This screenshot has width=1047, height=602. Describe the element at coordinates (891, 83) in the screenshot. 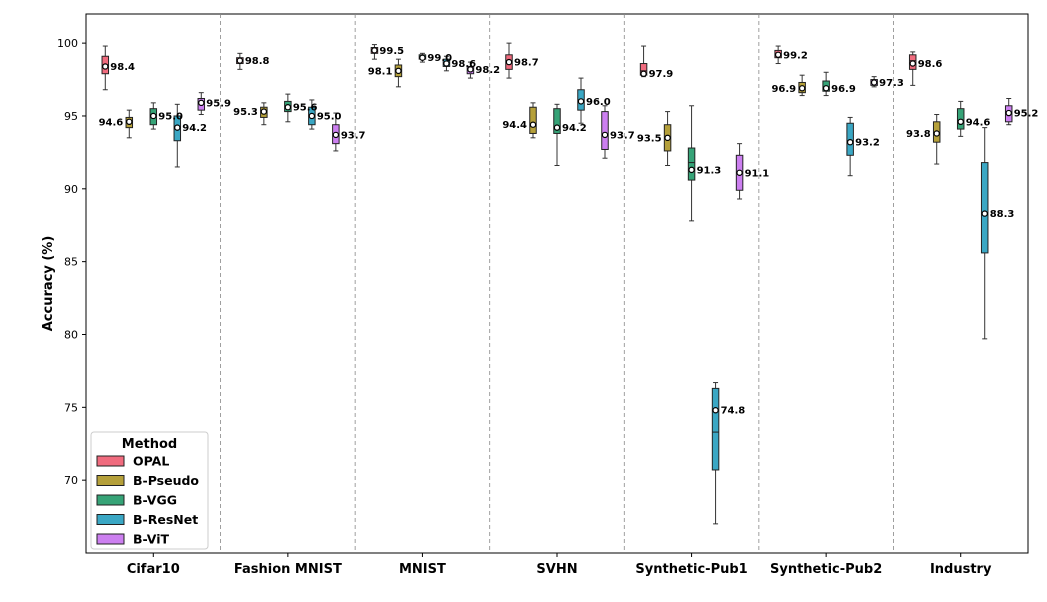

I see `mean-label: 97.3` at that location.